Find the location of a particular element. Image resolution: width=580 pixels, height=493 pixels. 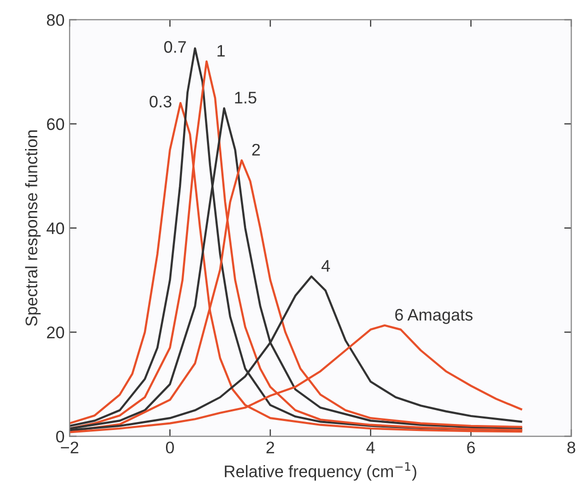

x-tick-label: 6 is located at coordinates (471, 448).